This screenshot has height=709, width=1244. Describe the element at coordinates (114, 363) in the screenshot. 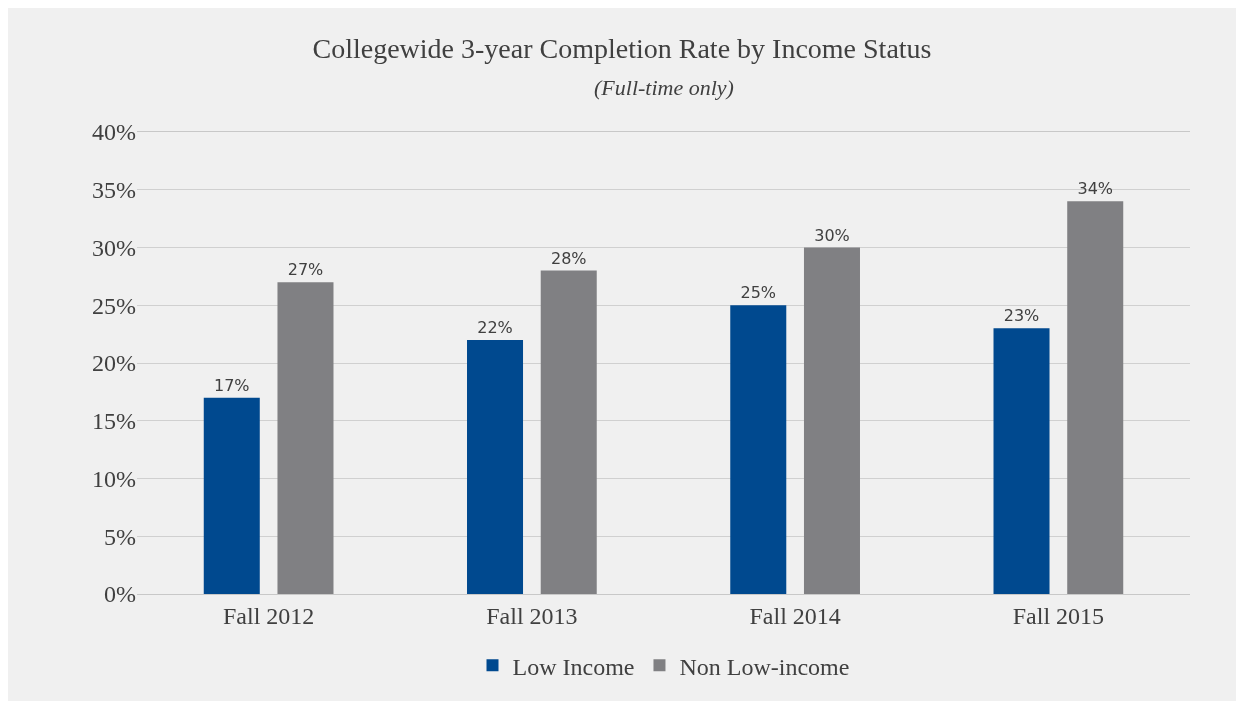

I see `y-tick-label: 20%` at that location.